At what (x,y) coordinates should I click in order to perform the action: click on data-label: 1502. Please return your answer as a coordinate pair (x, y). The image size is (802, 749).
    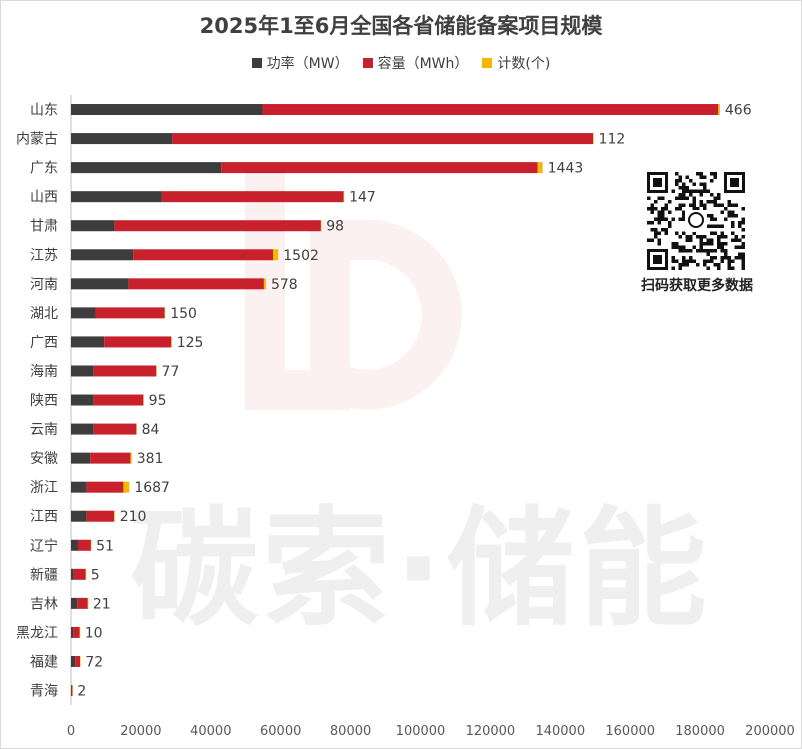
    Looking at the image, I should click on (301, 256).